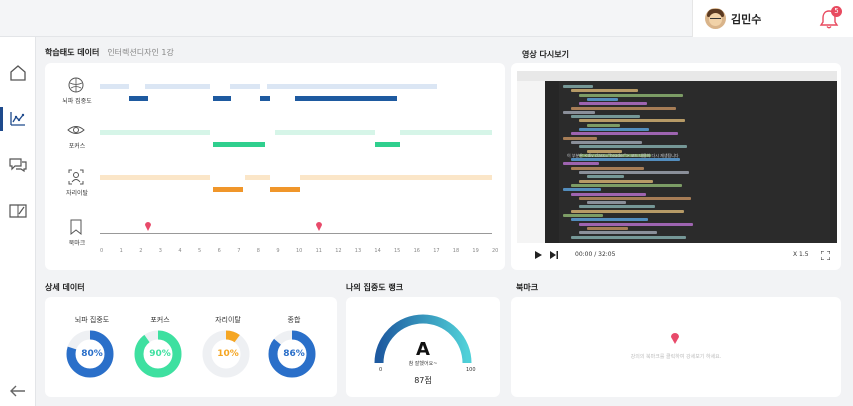  What do you see at coordinates (294, 320) in the screenshot?
I see `donut-label: 종합` at bounding box center [294, 320].